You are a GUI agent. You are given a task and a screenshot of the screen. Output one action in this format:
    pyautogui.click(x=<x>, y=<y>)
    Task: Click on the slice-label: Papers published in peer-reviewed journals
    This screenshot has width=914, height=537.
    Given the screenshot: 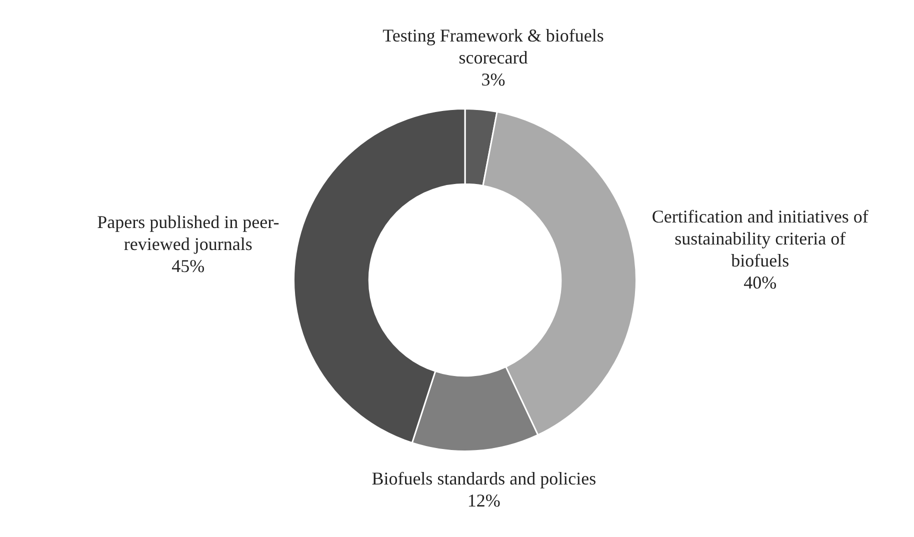 What is the action you would take?
    pyautogui.click(x=188, y=233)
    